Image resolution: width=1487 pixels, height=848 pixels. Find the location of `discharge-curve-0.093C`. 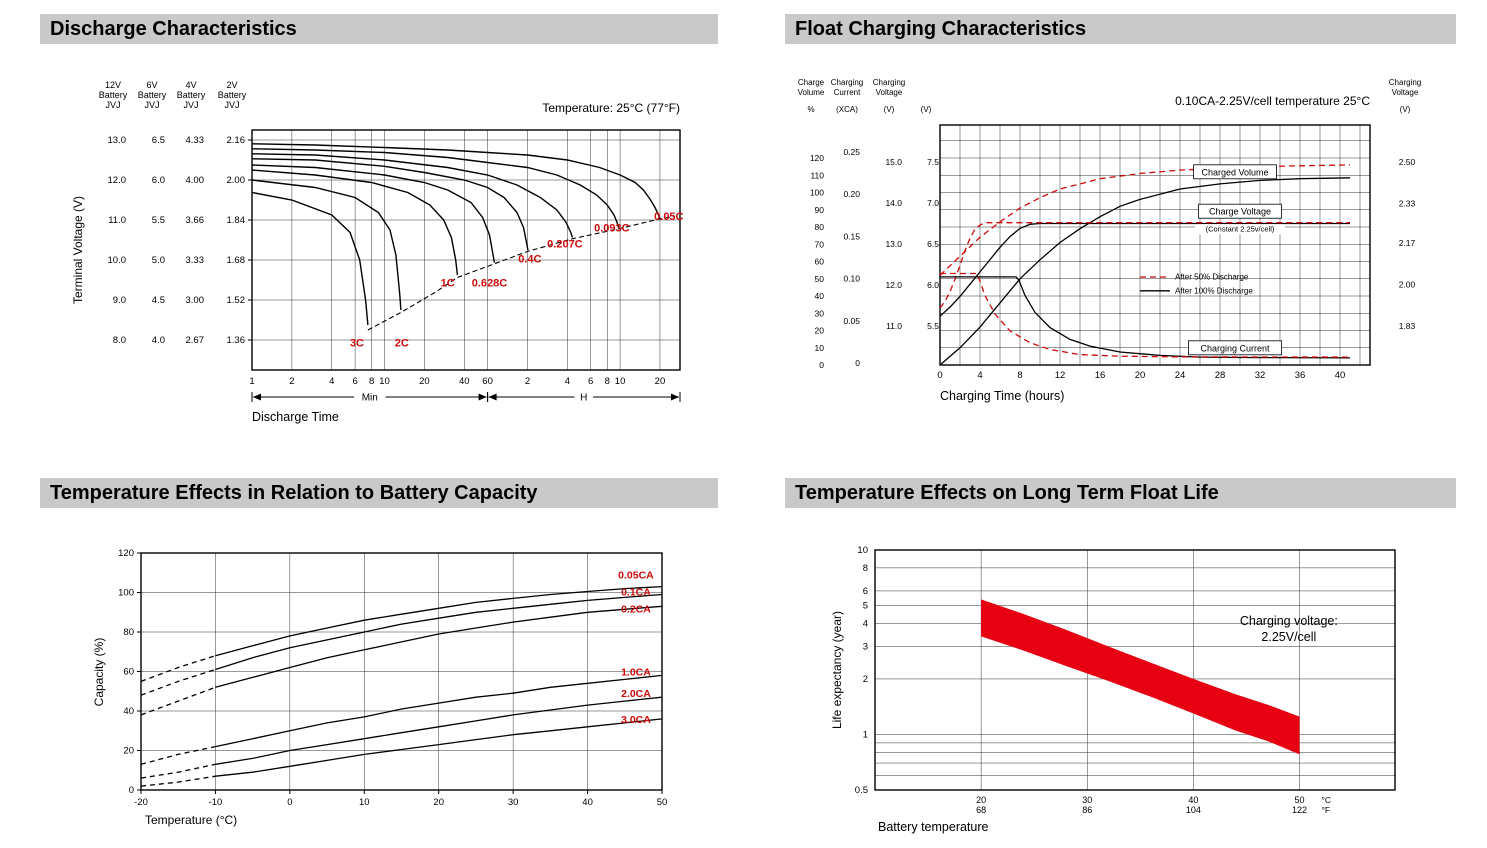

discharge-curve-0.093C is located at coordinates (435, 188).